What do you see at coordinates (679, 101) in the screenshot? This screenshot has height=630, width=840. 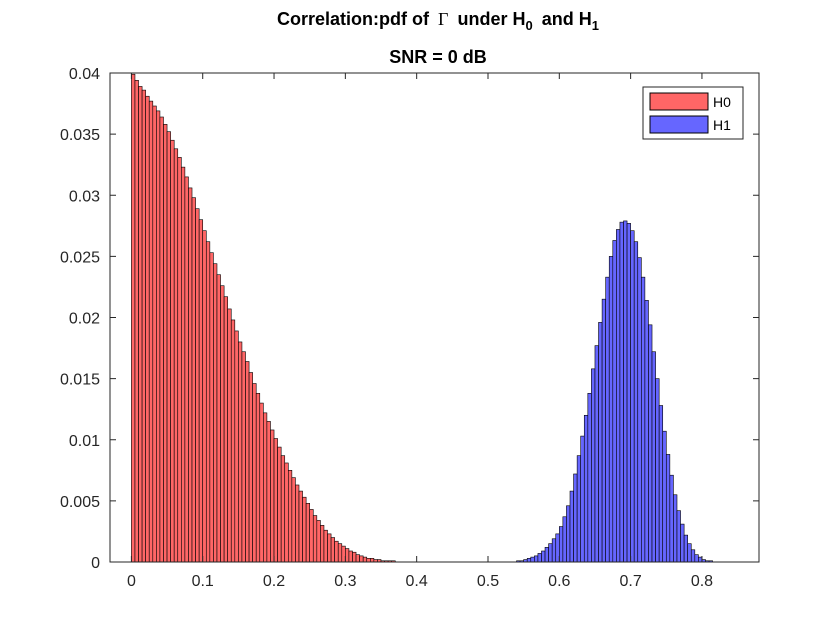 I see `legend-swatch-h0` at bounding box center [679, 101].